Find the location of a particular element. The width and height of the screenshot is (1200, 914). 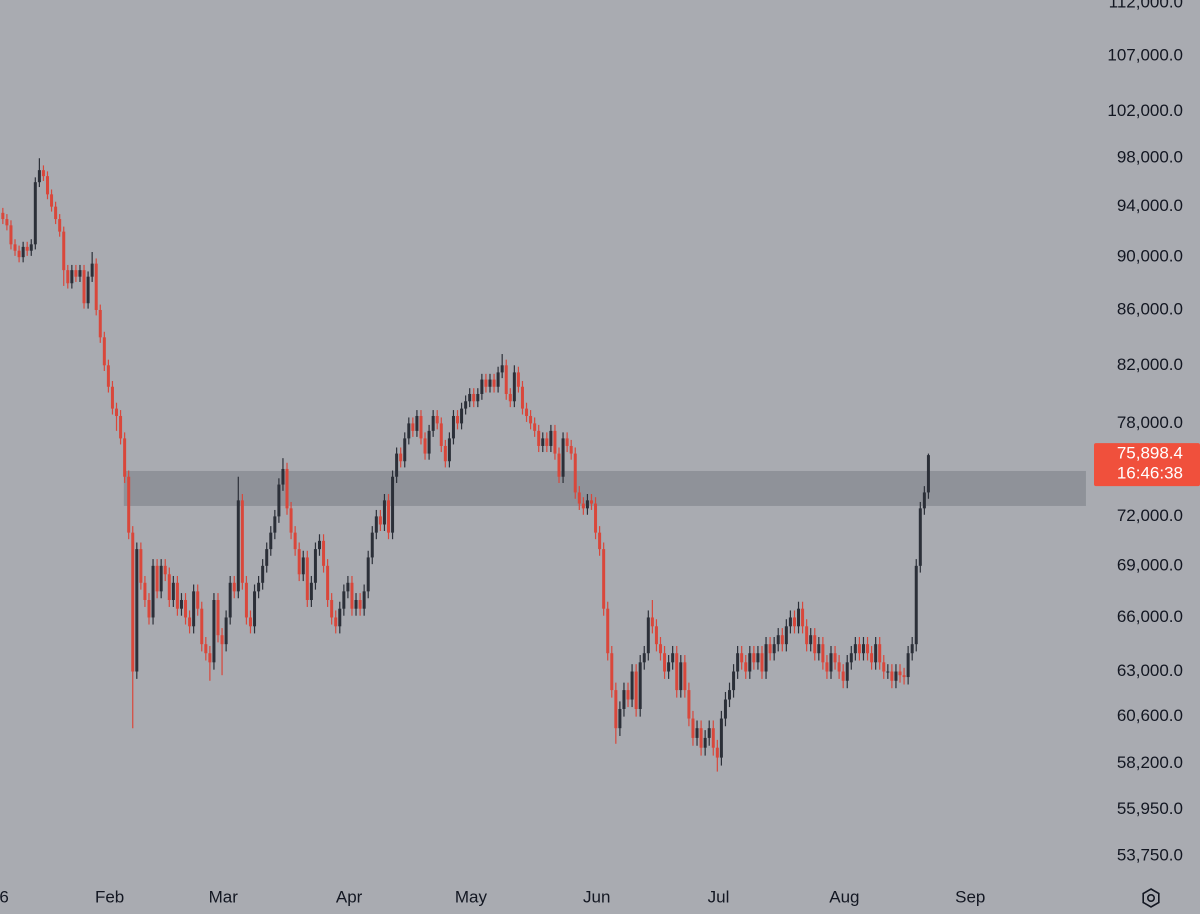

x-tick-label: Mar is located at coordinates (224, 896).